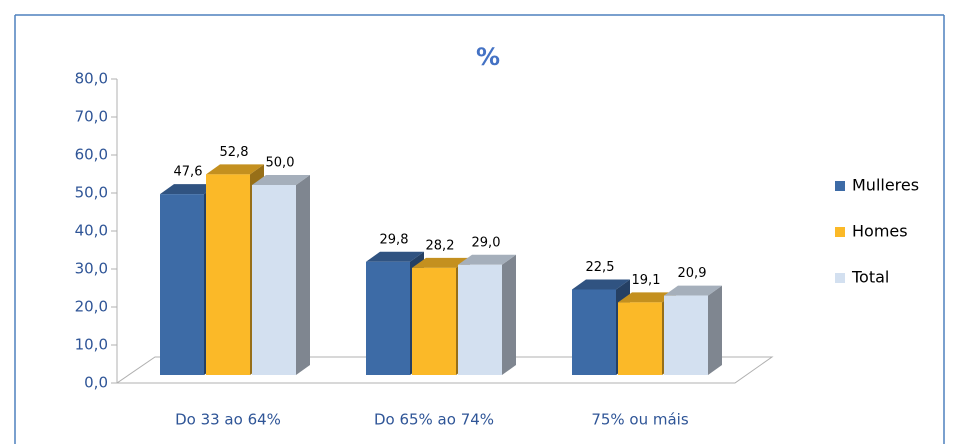 The image size is (958, 444). I want to click on x-tick-label: Do 33 ao 64%, so click(228, 420).